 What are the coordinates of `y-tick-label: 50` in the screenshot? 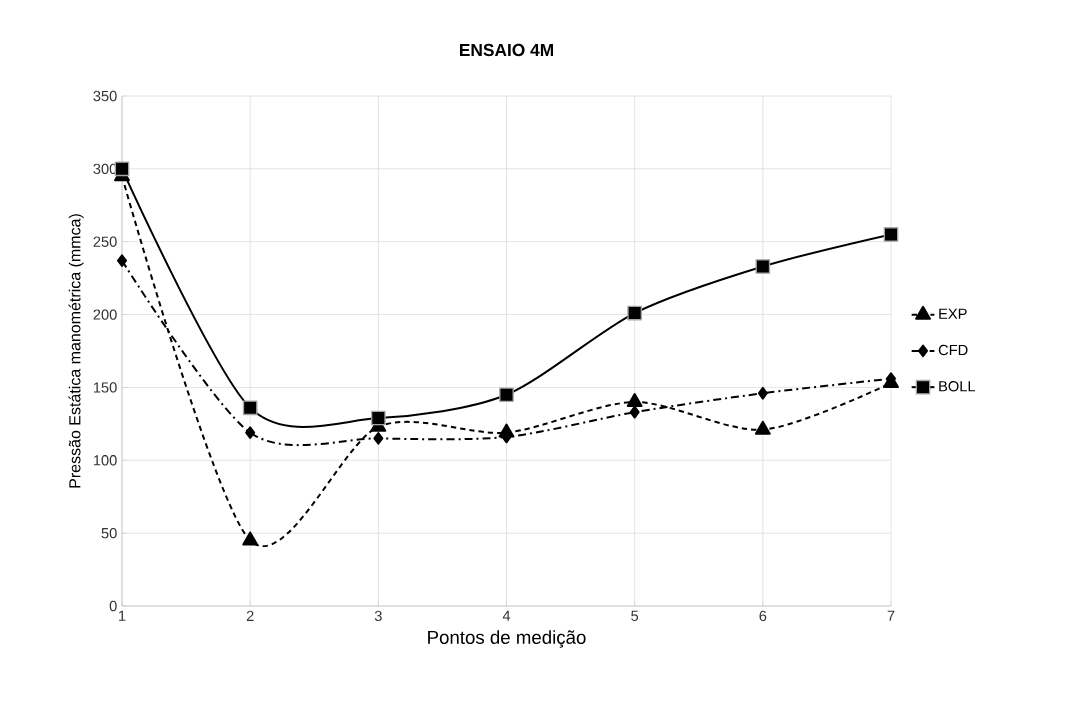 It's located at (109, 533).